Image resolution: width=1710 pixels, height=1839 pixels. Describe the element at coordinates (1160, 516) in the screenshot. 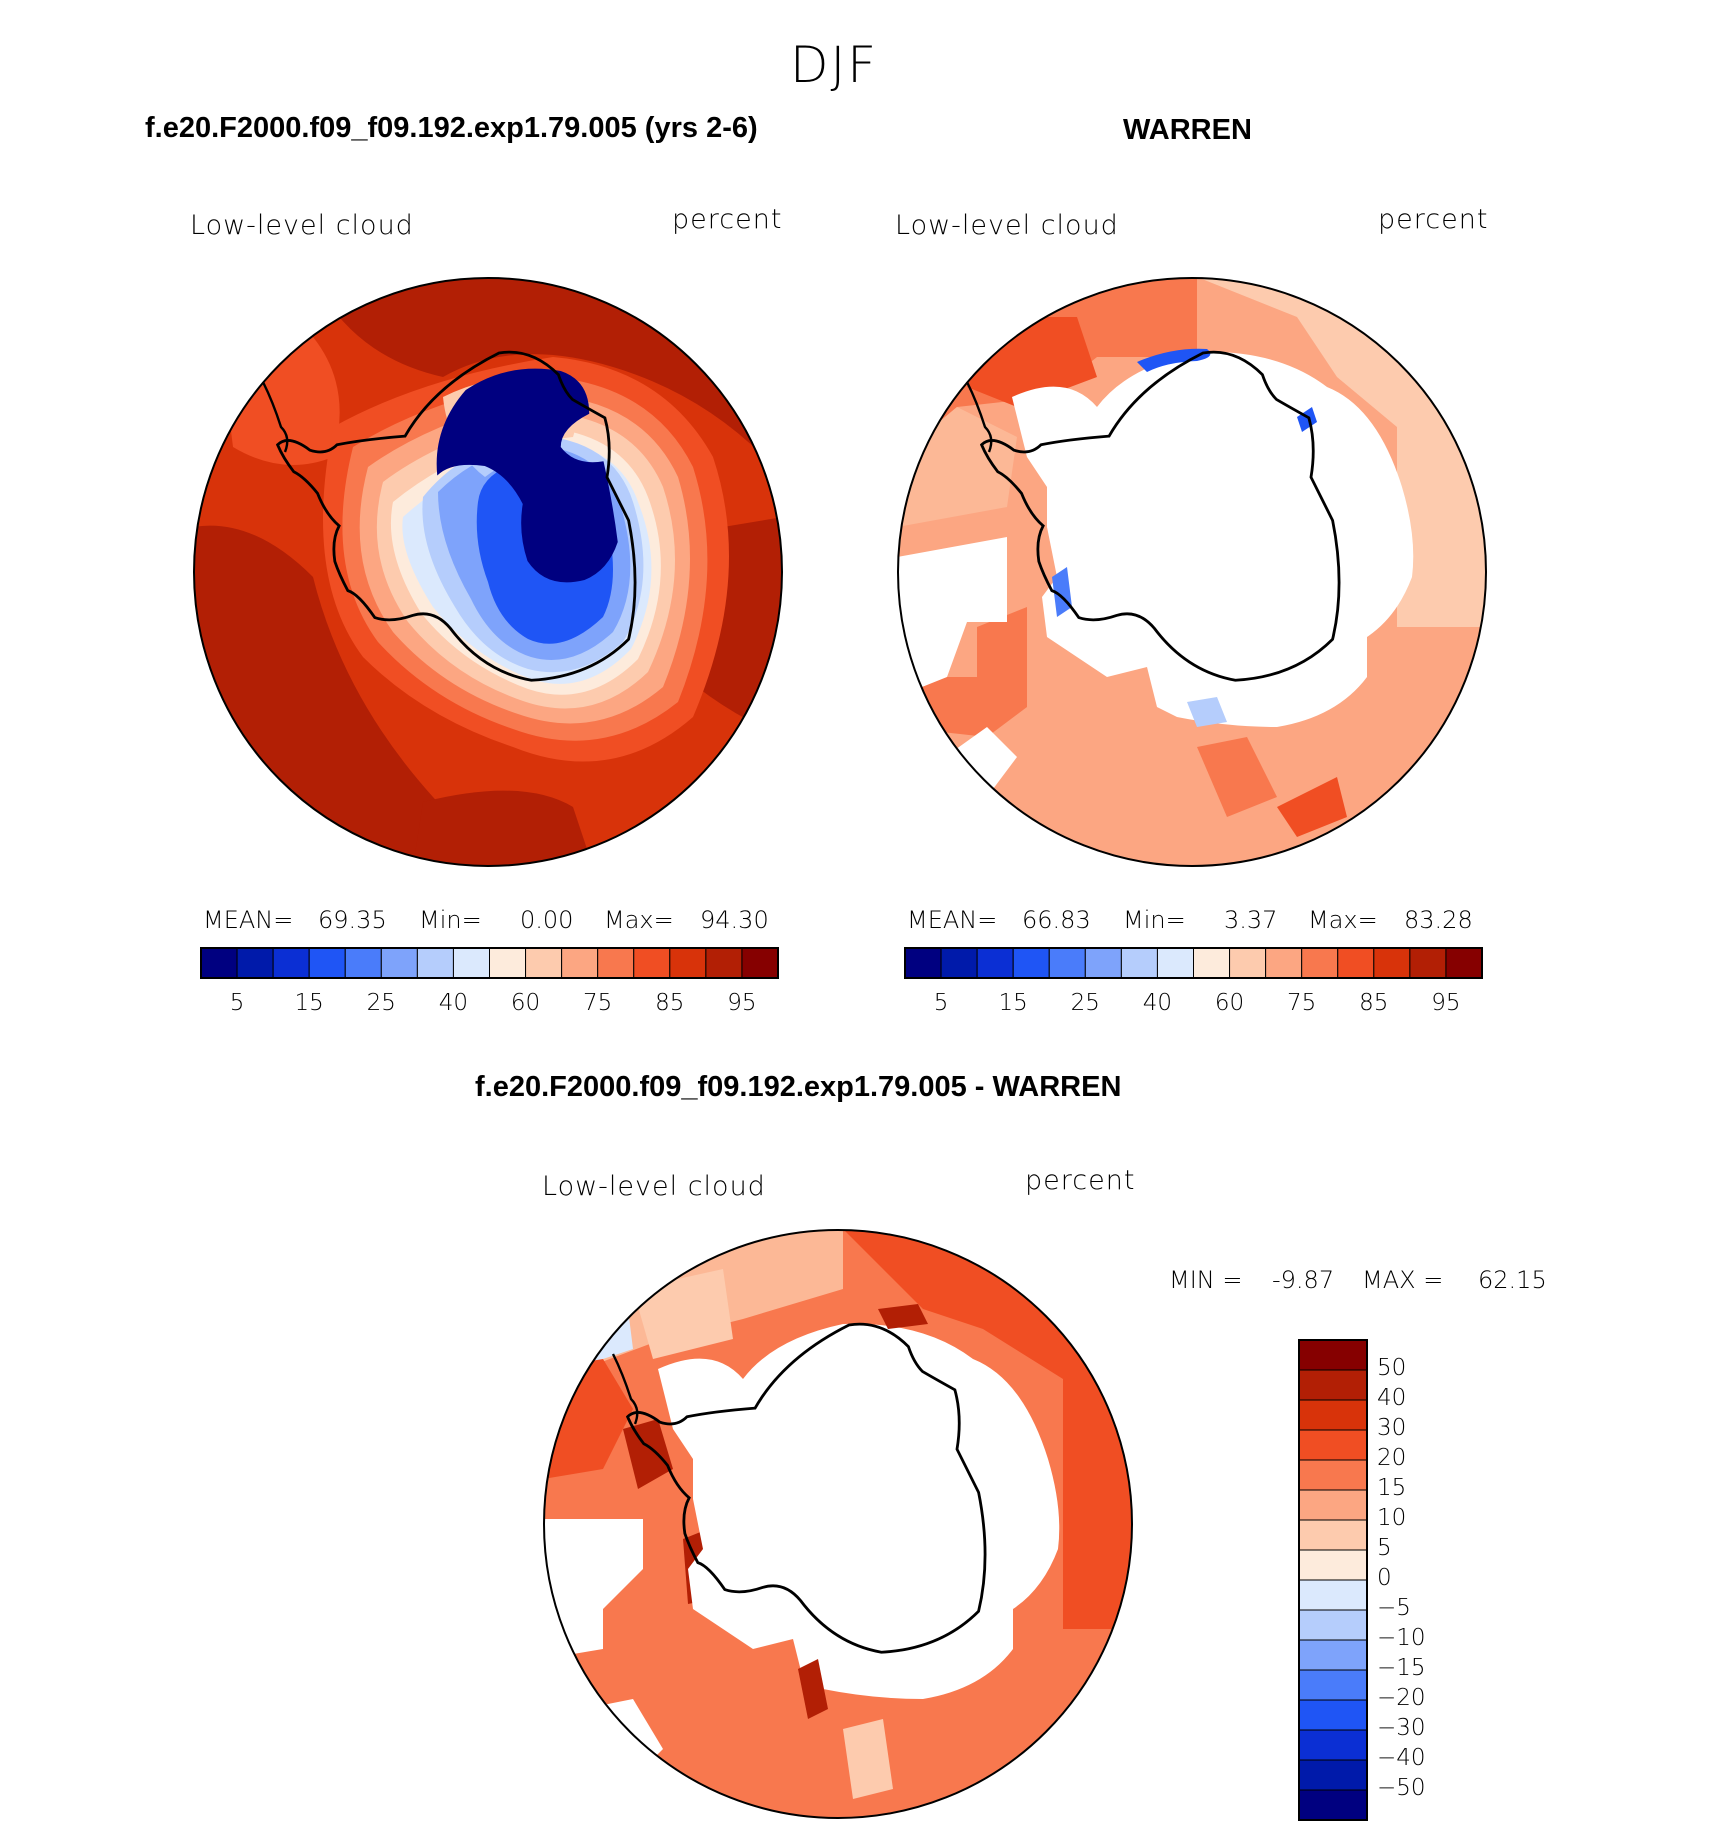

I see `map2-antarctica-coastline` at that location.